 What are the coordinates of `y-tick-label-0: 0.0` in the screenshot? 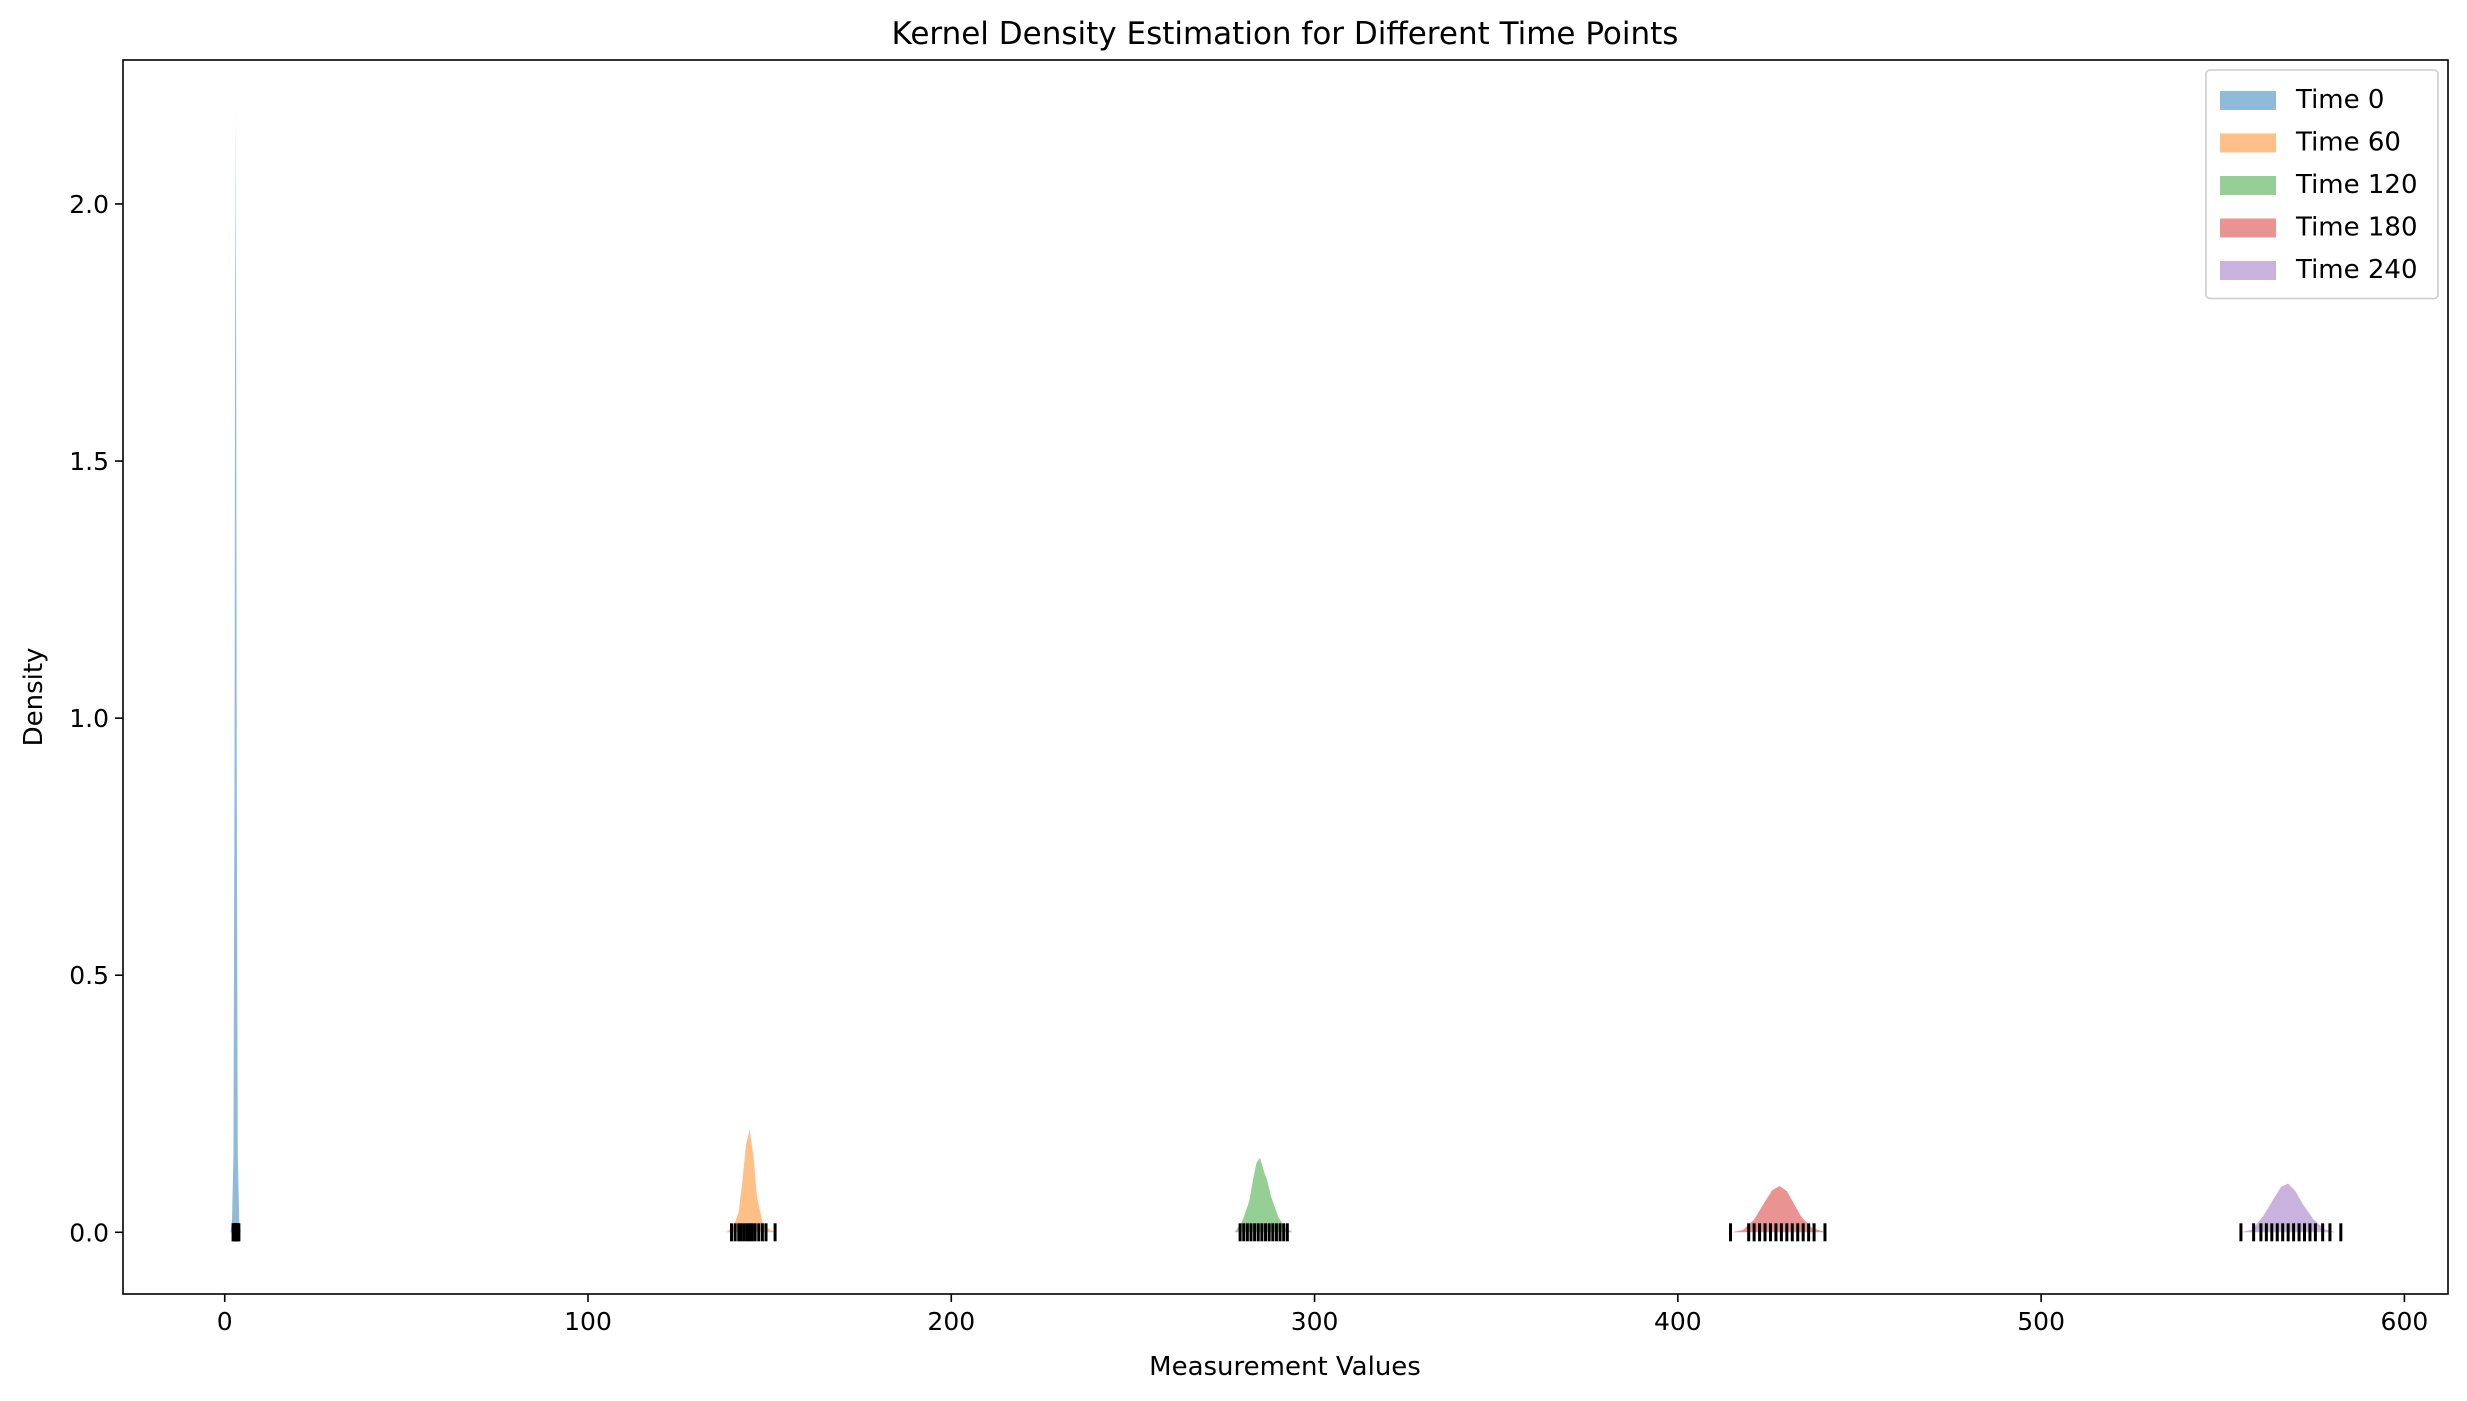 It's located at (89, 1232).